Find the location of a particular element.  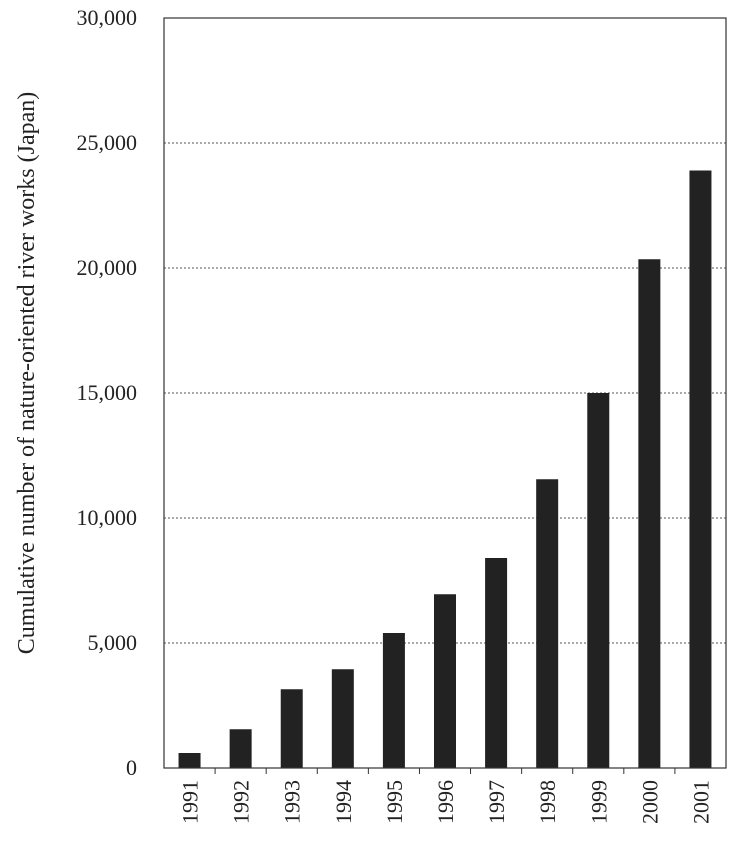

y-tick-label-30,000: 30,000 is located at coordinates (107, 17).